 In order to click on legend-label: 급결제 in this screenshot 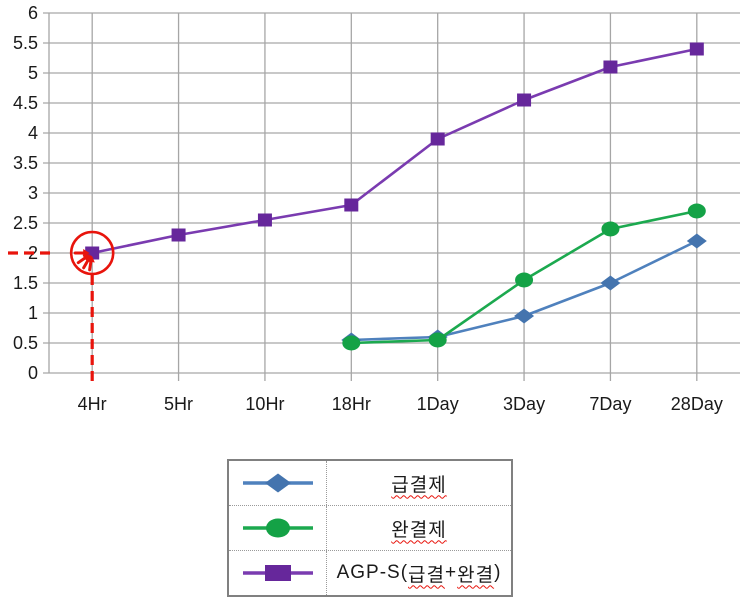, I will do `click(419, 483)`.